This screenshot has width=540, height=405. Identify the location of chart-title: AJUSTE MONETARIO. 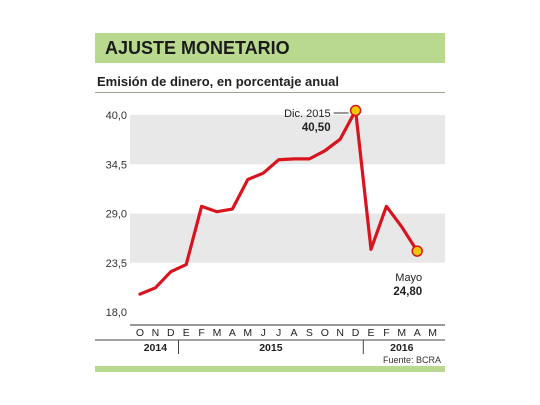
(197, 48).